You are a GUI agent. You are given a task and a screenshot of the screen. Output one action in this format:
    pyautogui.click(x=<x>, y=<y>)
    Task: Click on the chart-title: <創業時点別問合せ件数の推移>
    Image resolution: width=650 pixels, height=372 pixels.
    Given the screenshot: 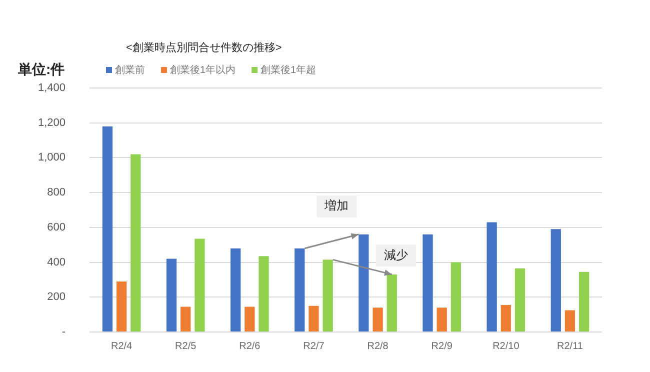 What is the action you would take?
    pyautogui.click(x=204, y=47)
    